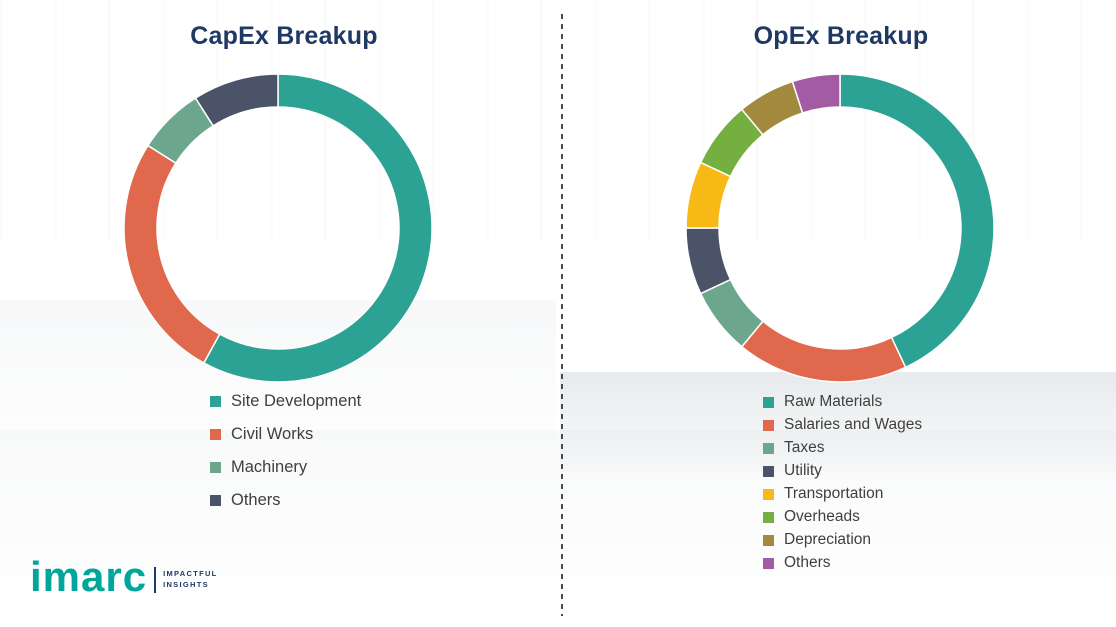  I want to click on legend-item: Site Development, so click(285, 401).